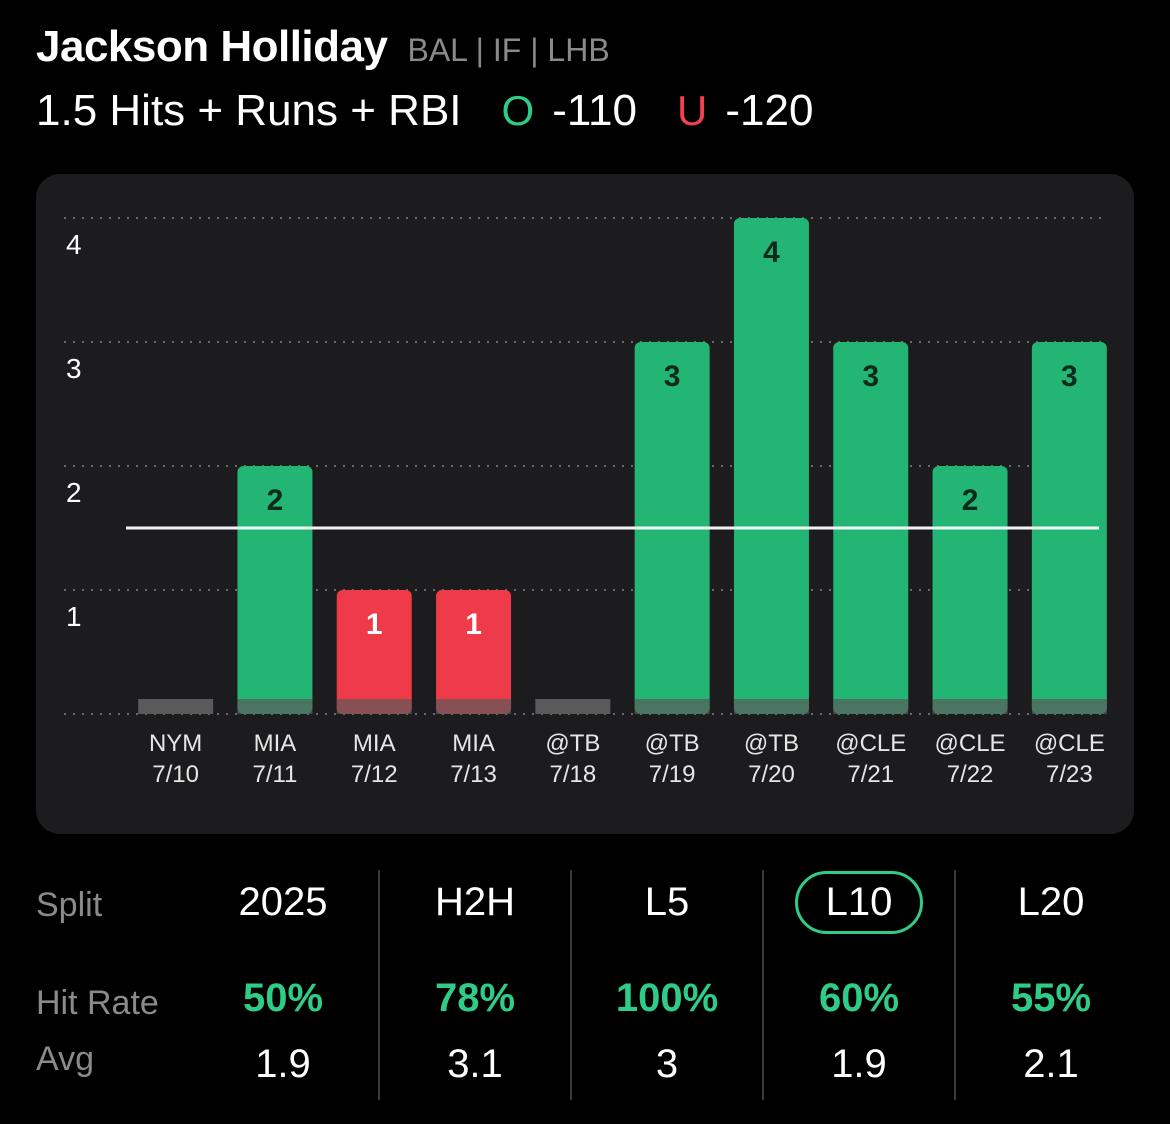 This screenshot has width=1170, height=1124. I want to click on split-tab-l5: L5, so click(667, 902).